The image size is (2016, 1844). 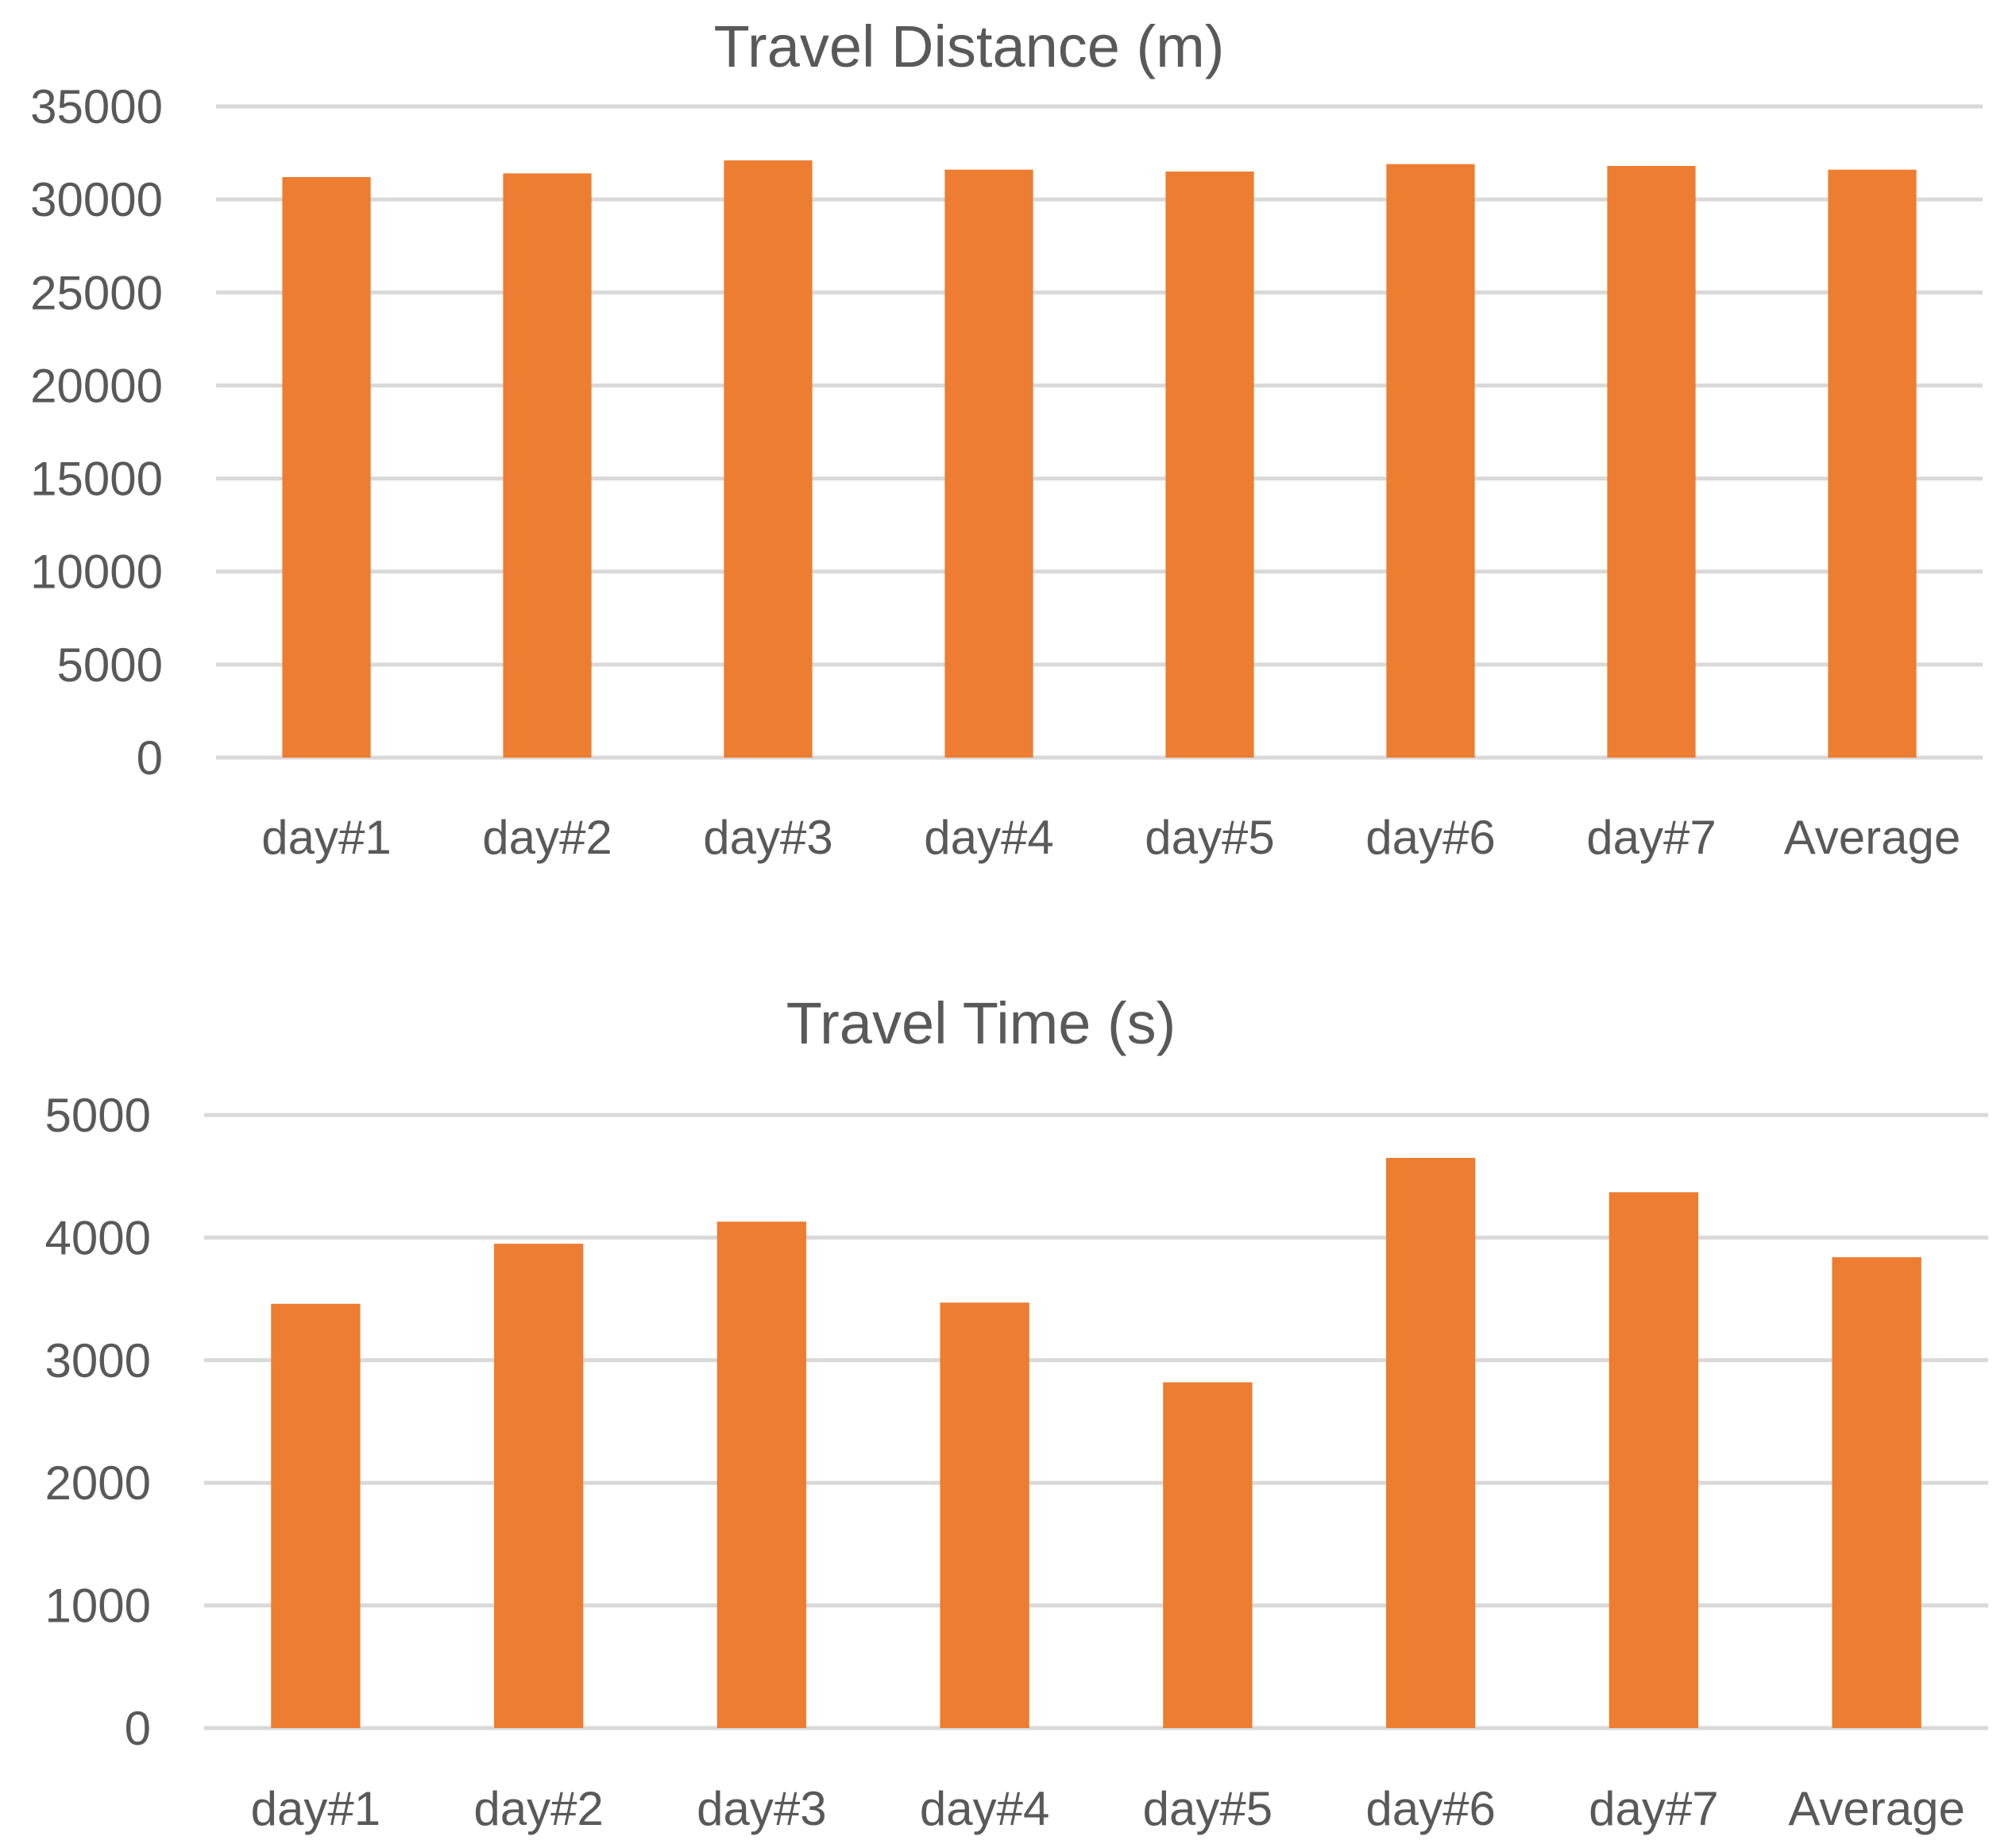 I want to click on y-tick-label: 3000, so click(x=98, y=1360).